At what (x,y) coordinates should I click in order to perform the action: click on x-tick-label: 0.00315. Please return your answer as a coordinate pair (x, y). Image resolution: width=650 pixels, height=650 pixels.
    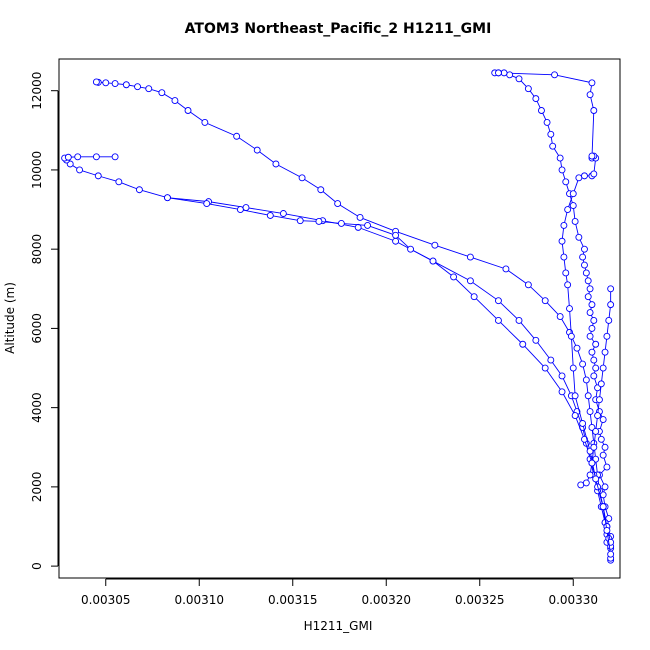
    Looking at the image, I should click on (293, 600).